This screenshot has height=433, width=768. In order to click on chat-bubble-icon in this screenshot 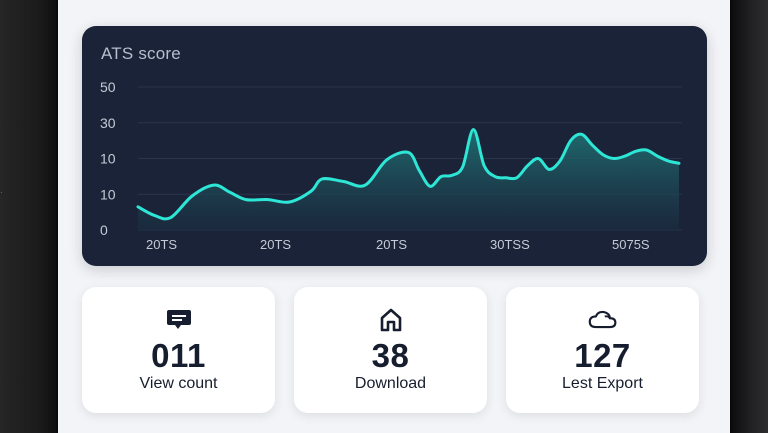, I will do `click(179, 320)`.